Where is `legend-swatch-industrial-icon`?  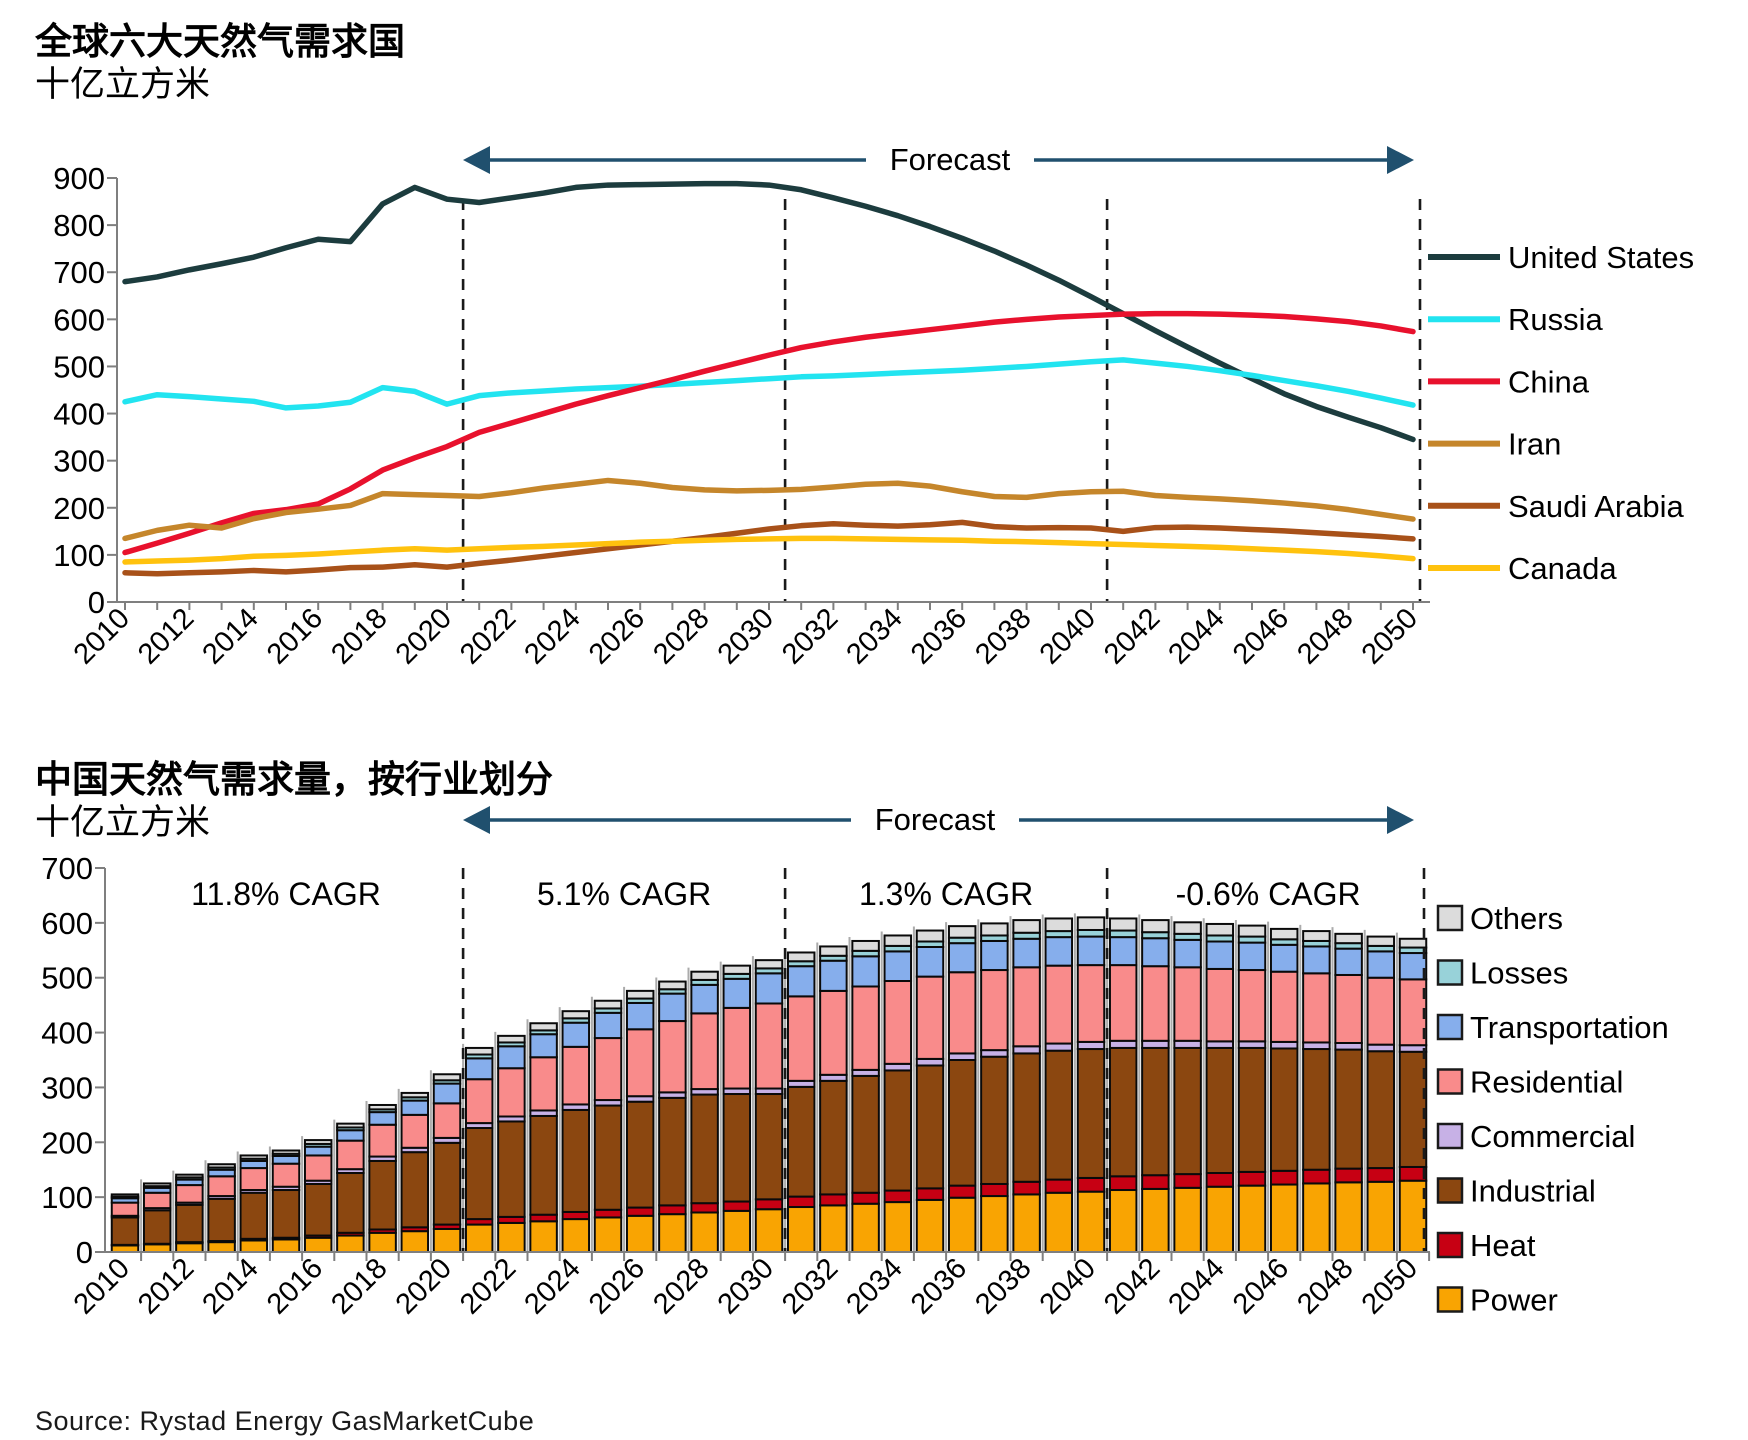 legend-swatch-industrial-icon is located at coordinates (1450, 1190).